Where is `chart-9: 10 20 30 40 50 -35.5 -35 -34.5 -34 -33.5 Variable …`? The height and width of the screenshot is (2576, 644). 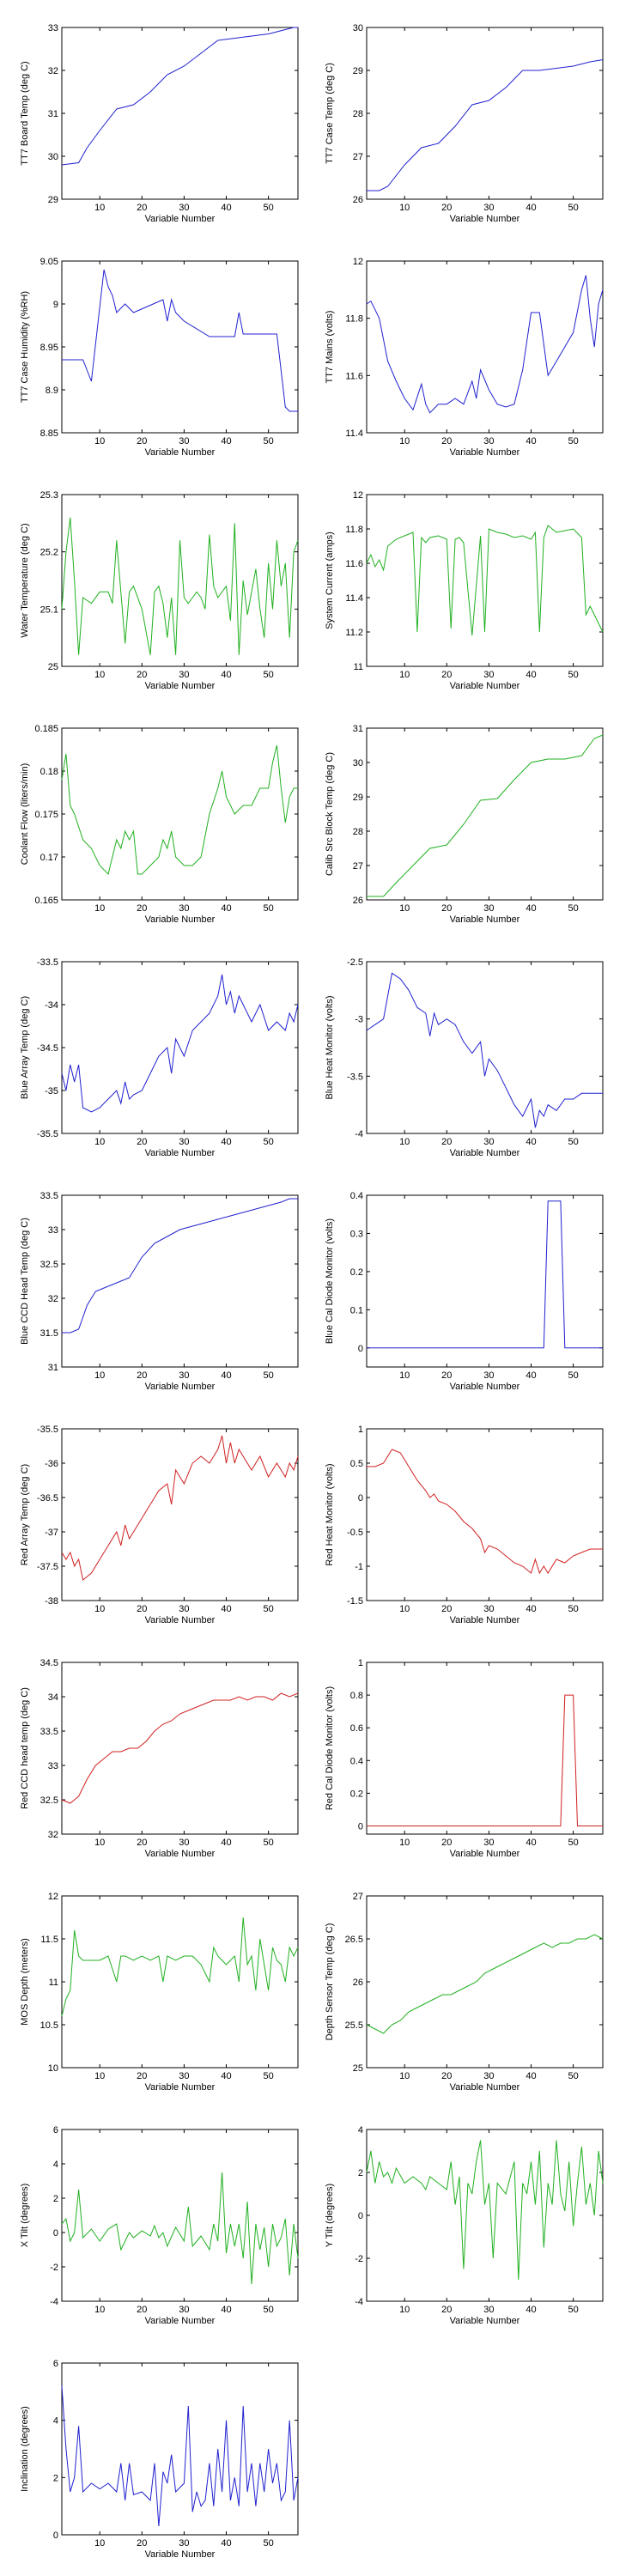
chart-9: 10 20 30 40 50 -35.5 -35 -34.5 -34 -33.5 Variable … is located at coordinates (159, 1057).